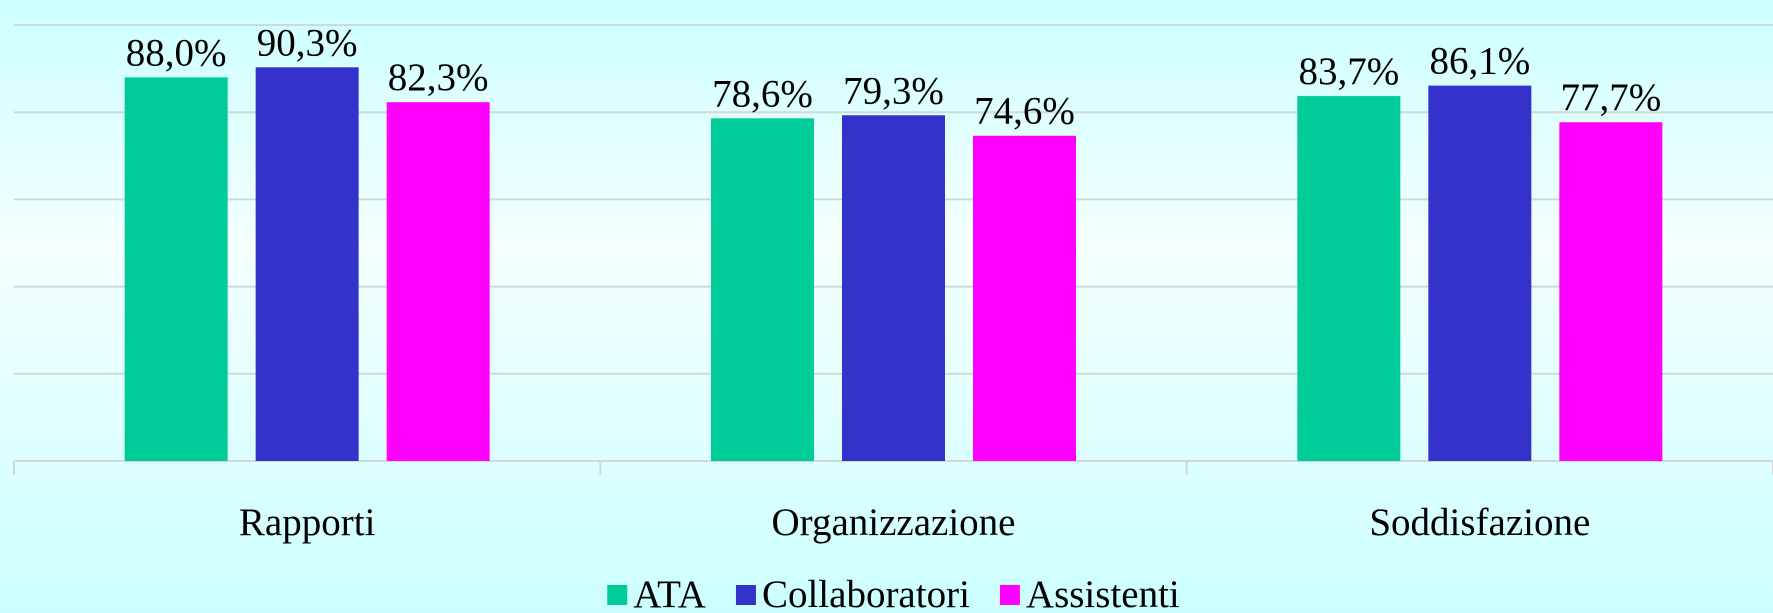  I want to click on x-tick-label: Organizzazione, so click(894, 522).